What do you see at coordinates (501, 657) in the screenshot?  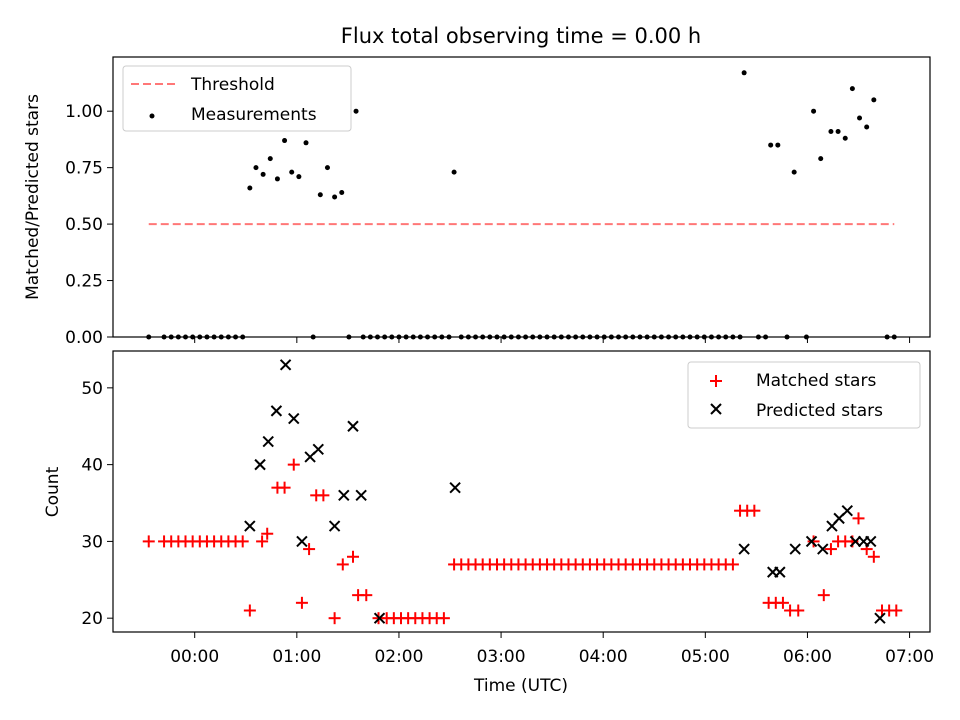 I see `bottom-x-tick-label: 03:00` at bounding box center [501, 657].